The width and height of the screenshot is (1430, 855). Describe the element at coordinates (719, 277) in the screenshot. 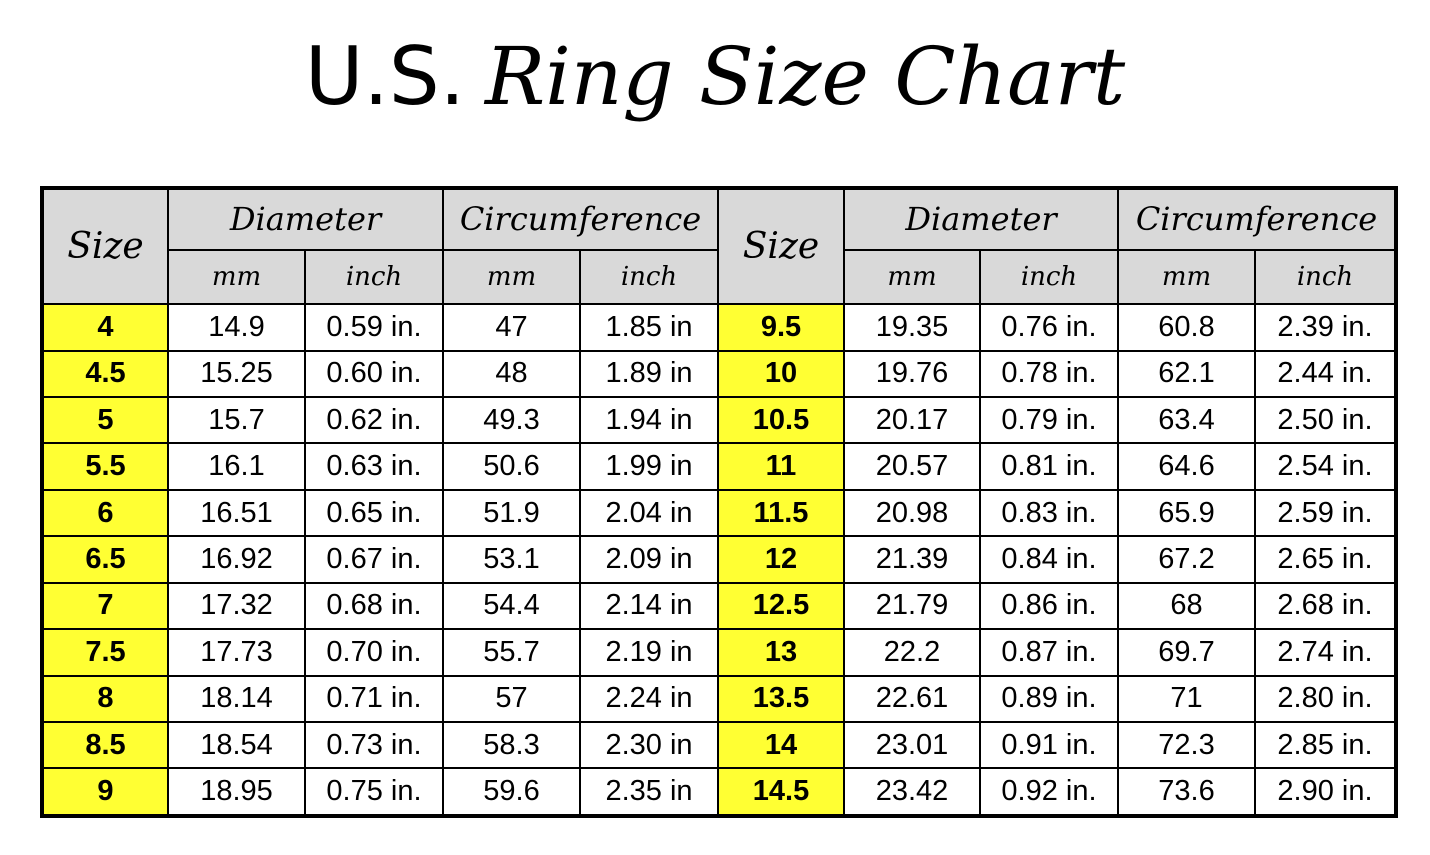

I see `subheader-row: mm inch mm inch mm inch mm inch` at that location.